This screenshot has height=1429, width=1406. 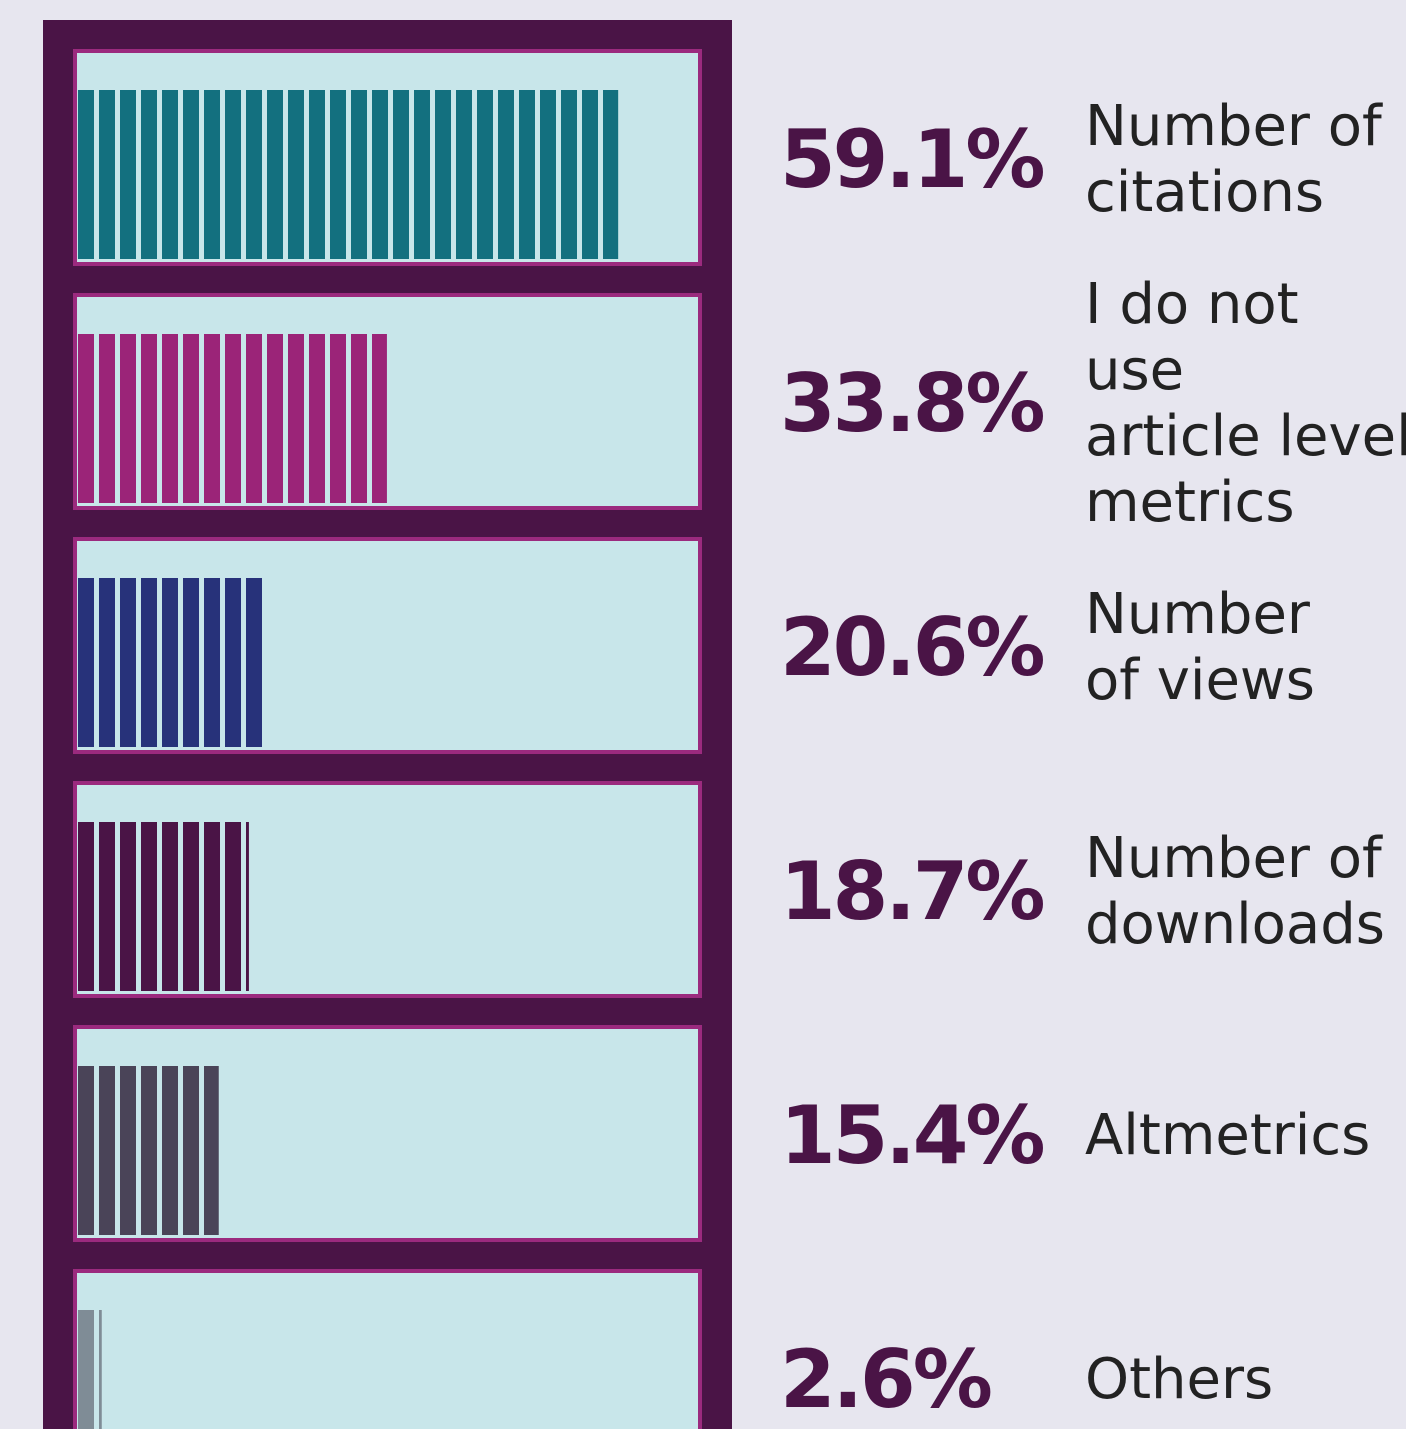 I want to click on category-label: Number of views, so click(x=1200, y=647).